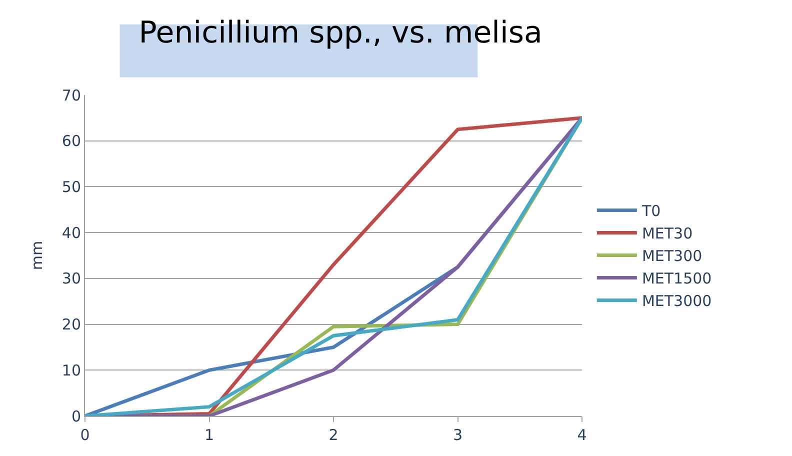  I want to click on y-tick-label: 0, so click(76, 416).